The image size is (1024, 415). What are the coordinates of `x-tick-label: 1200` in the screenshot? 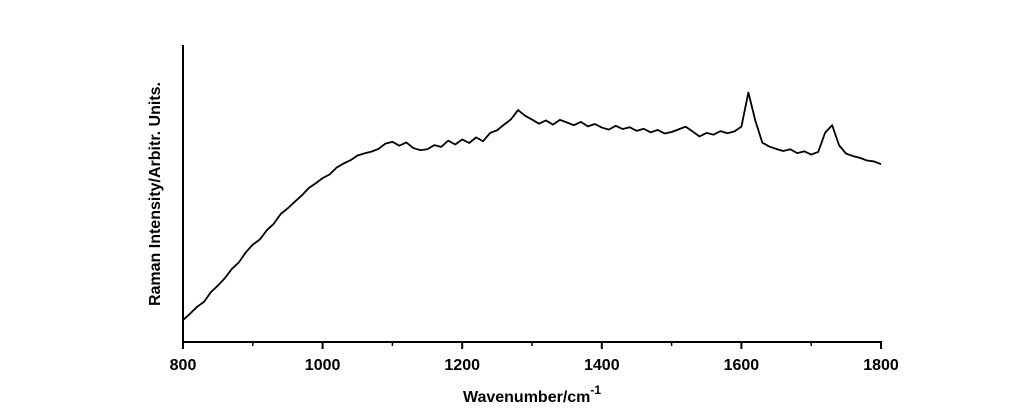 It's located at (462, 365).